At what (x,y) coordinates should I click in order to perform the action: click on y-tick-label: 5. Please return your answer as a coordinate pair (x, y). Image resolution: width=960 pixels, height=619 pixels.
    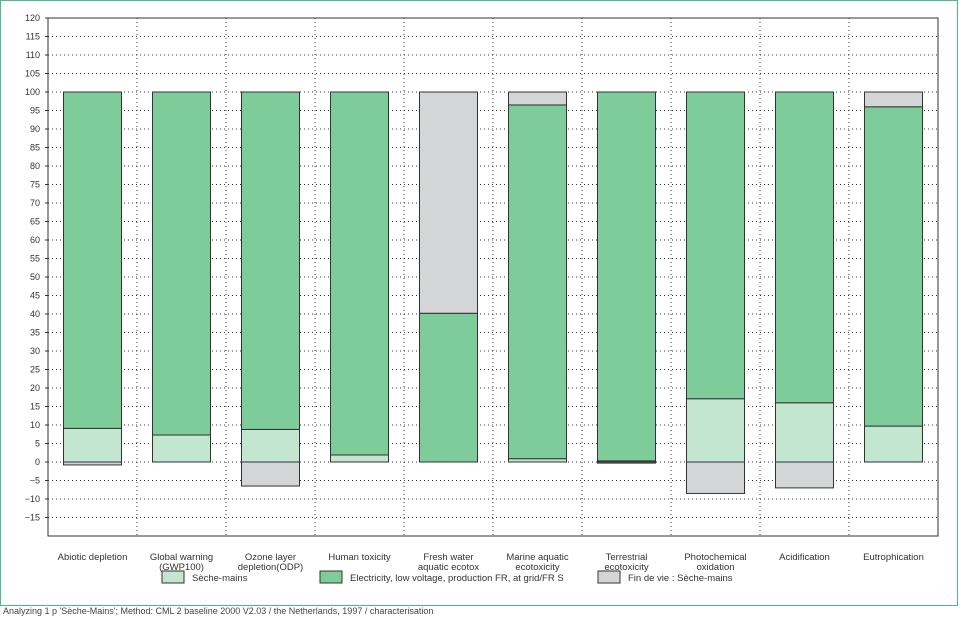
    Looking at the image, I should click on (37, 444).